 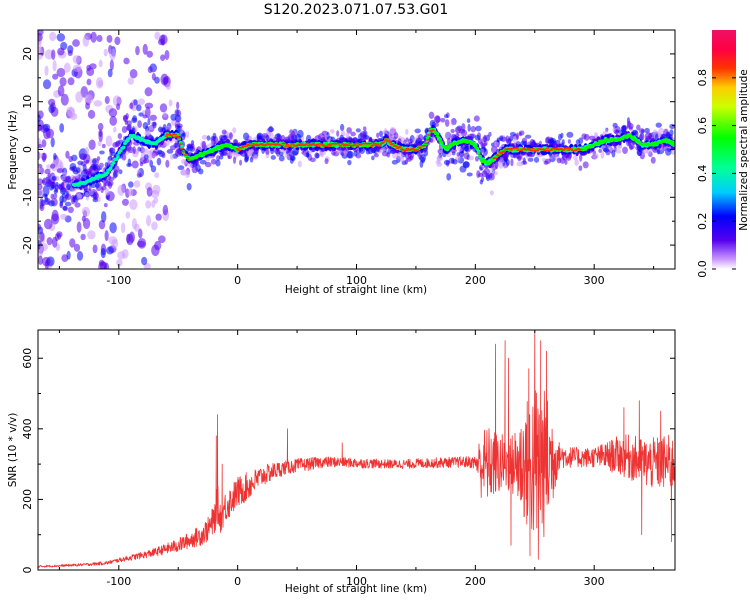 I want to click on snr-x-label: Height of straight line (km), so click(x=356, y=589).